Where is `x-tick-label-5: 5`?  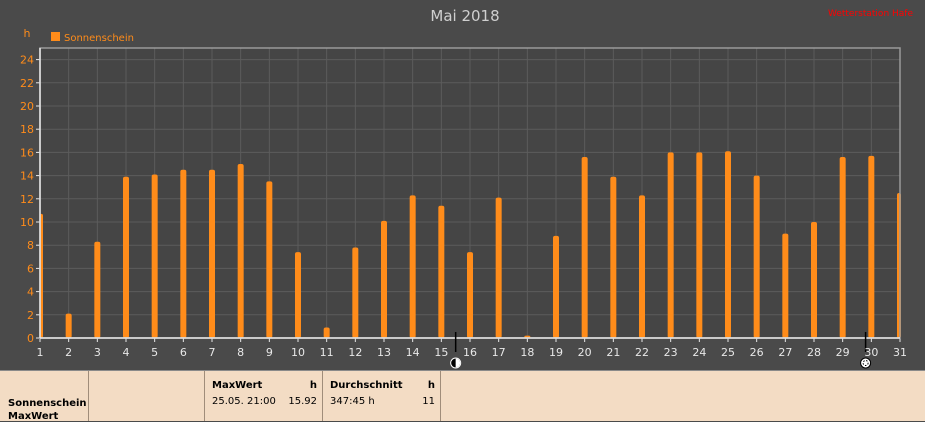
x-tick-label-5: 5 is located at coordinates (154, 352).